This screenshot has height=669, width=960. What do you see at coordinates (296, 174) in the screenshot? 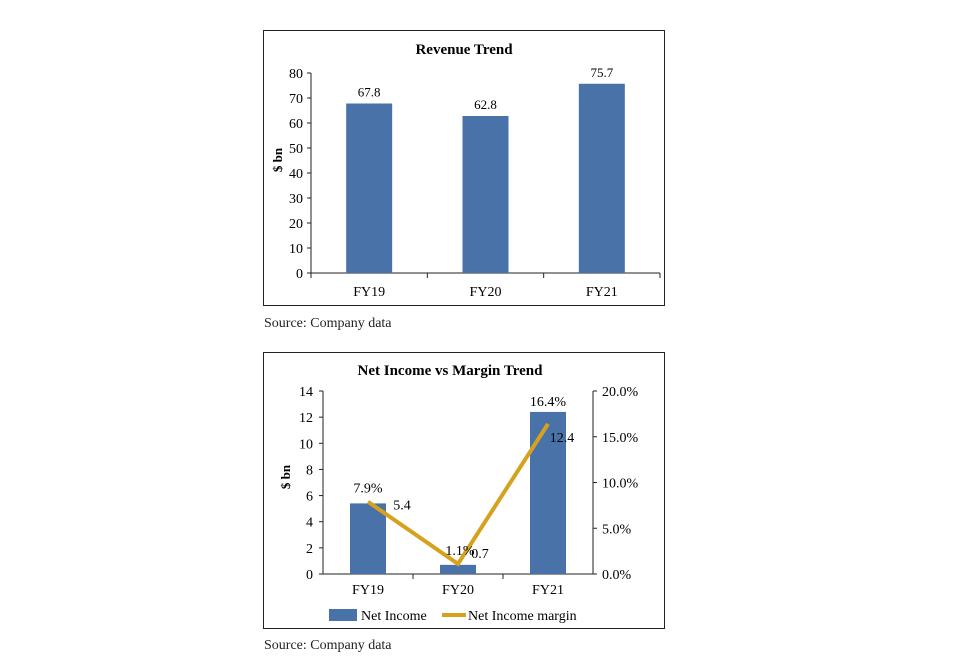
I see `y-tick-label: 40` at bounding box center [296, 174].